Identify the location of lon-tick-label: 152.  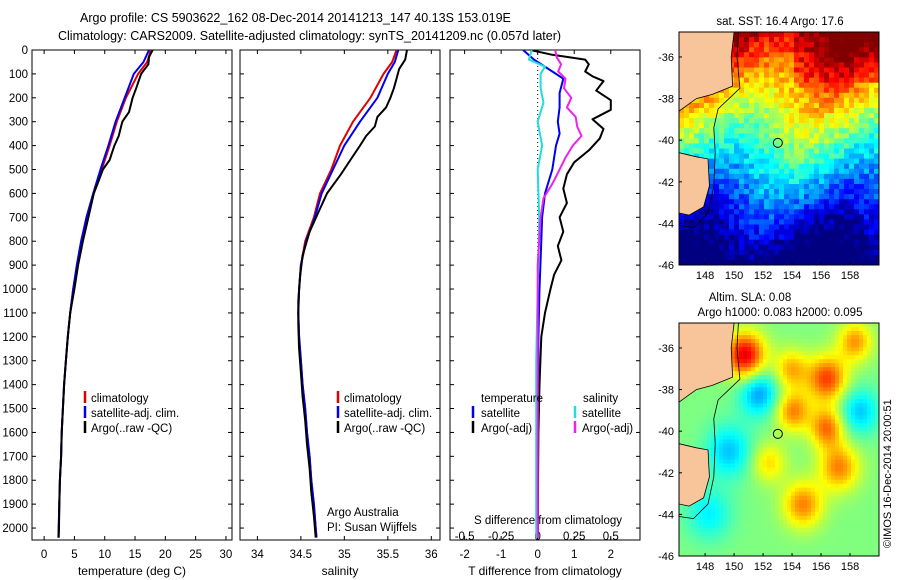
(763, 276).